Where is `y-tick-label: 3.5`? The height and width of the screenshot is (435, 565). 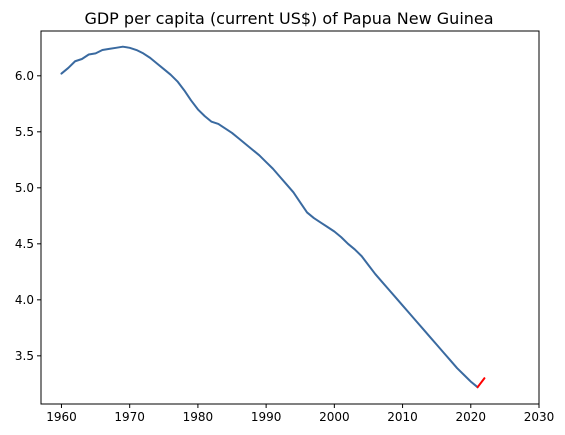 y-tick-label: 3.5 is located at coordinates (24, 356).